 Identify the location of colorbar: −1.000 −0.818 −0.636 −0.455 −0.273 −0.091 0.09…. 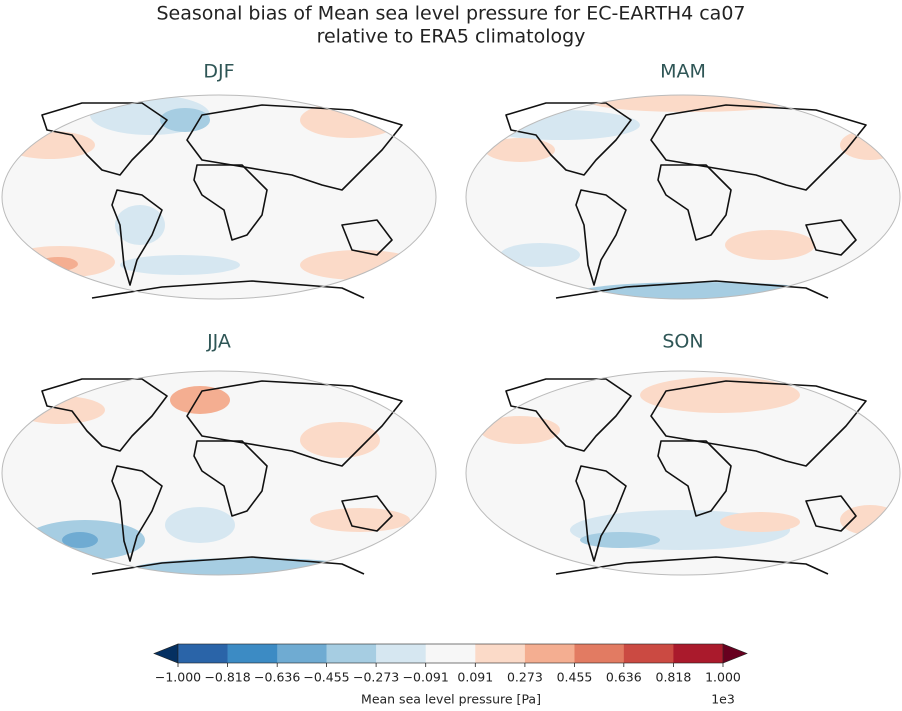
(450, 664).